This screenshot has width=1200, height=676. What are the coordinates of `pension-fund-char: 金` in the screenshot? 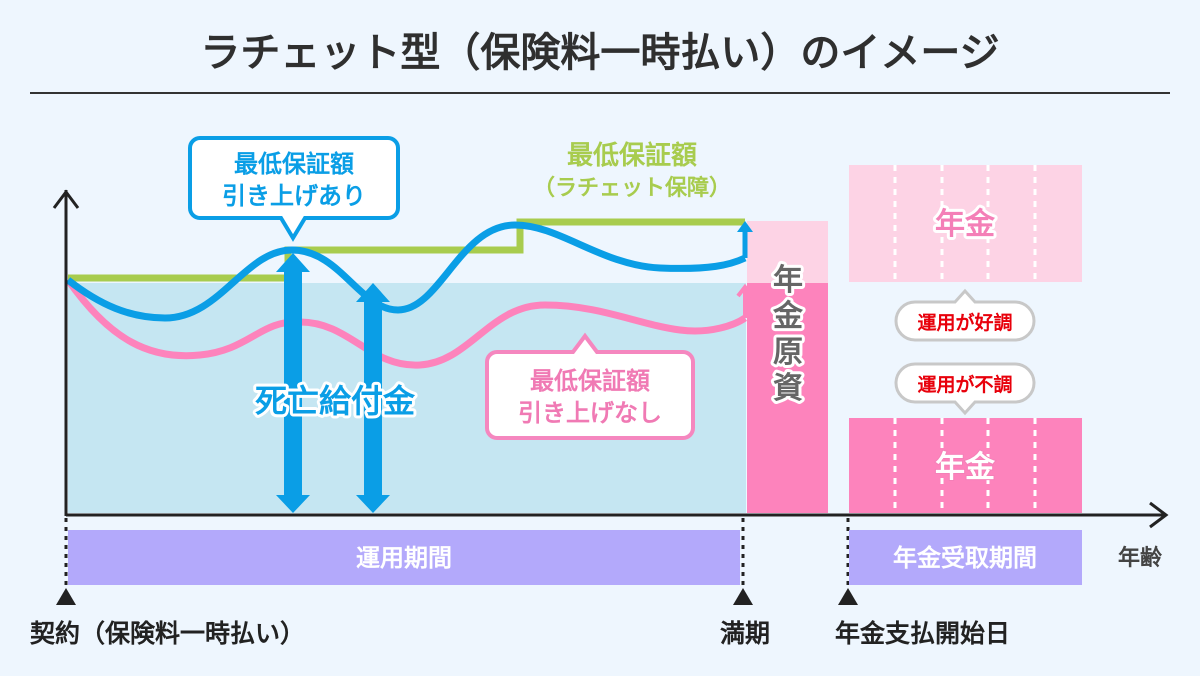 It's located at (788, 316).